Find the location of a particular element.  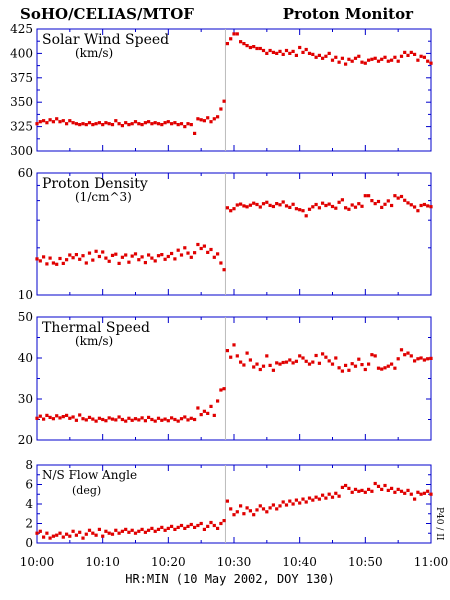

y-tick-label: 0 is located at coordinates (29, 543).